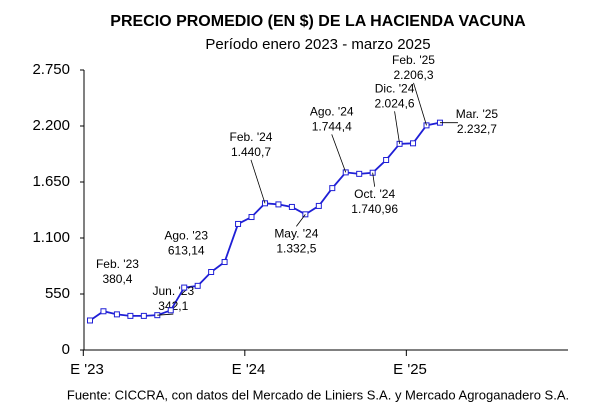  Describe the element at coordinates (51, 181) in the screenshot. I see `y-tick-label: 1.650` at that location.